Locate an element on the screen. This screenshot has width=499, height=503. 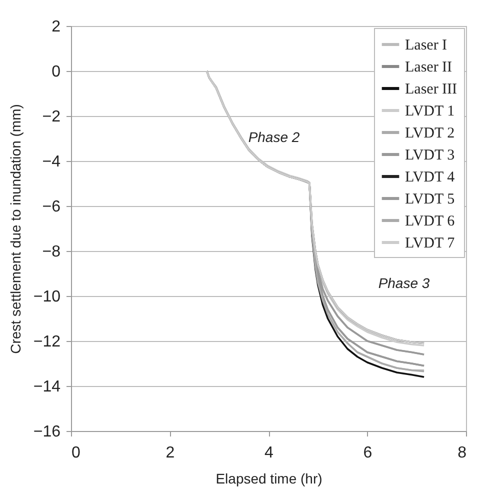
x-axis-title: Elapsed time (hr) is located at coordinates (269, 478).